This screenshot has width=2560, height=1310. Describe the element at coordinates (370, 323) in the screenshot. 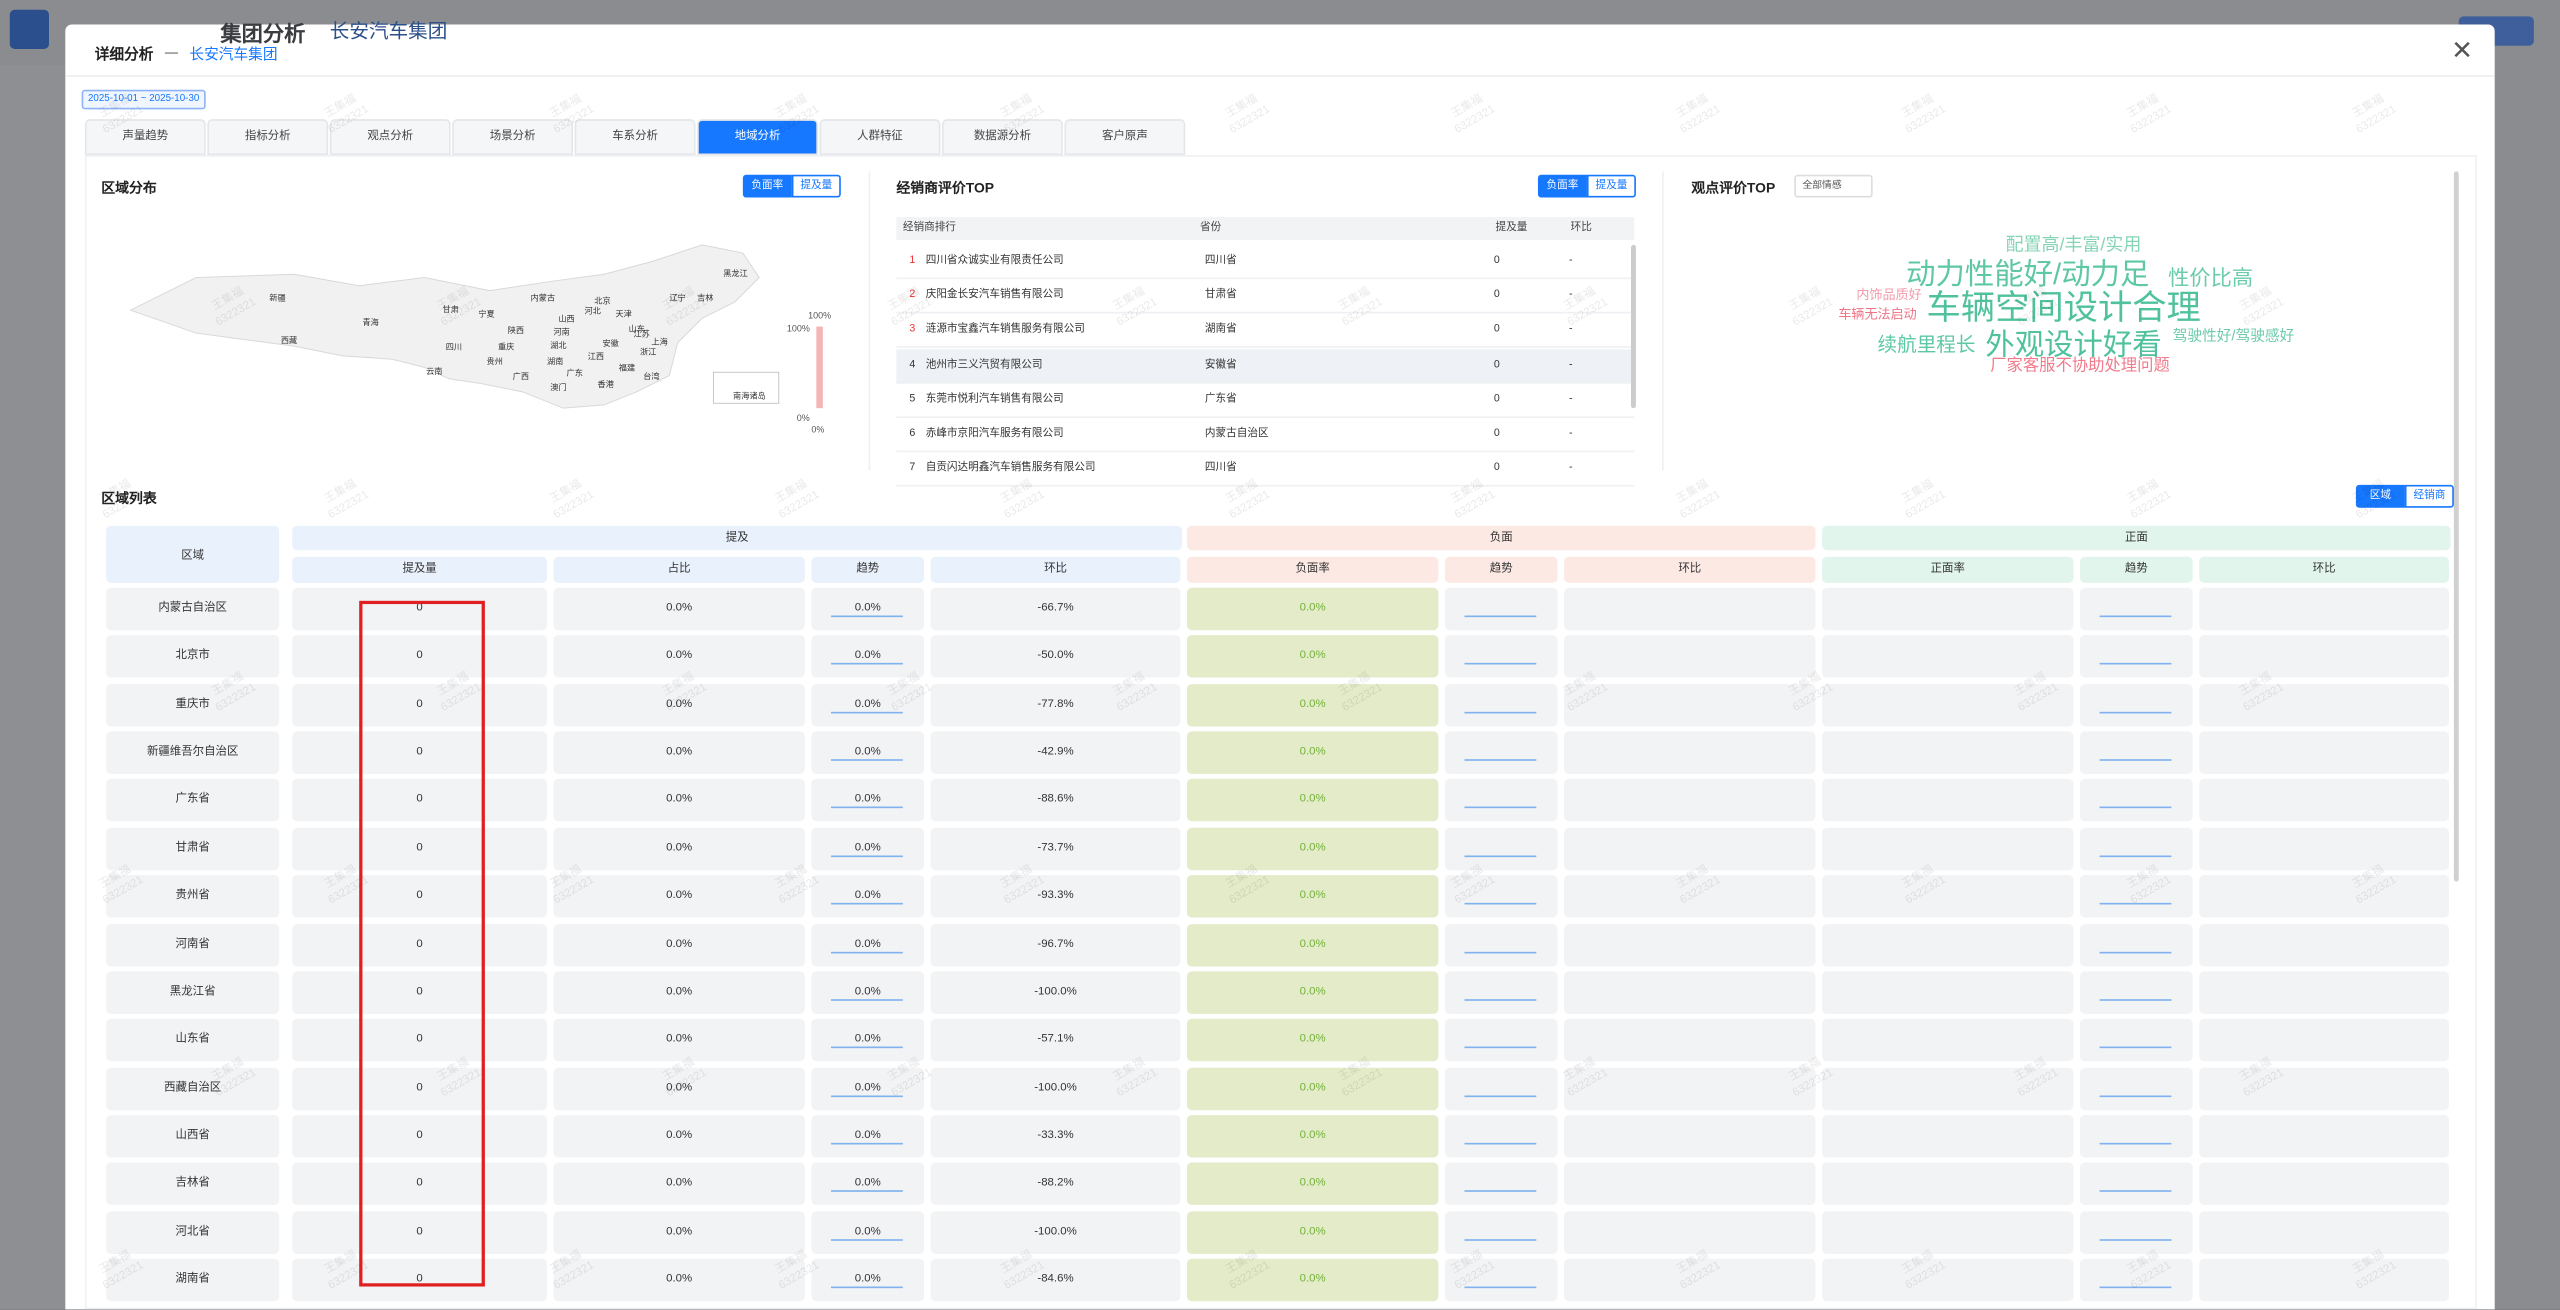

I see `map-label: 青海` at that location.